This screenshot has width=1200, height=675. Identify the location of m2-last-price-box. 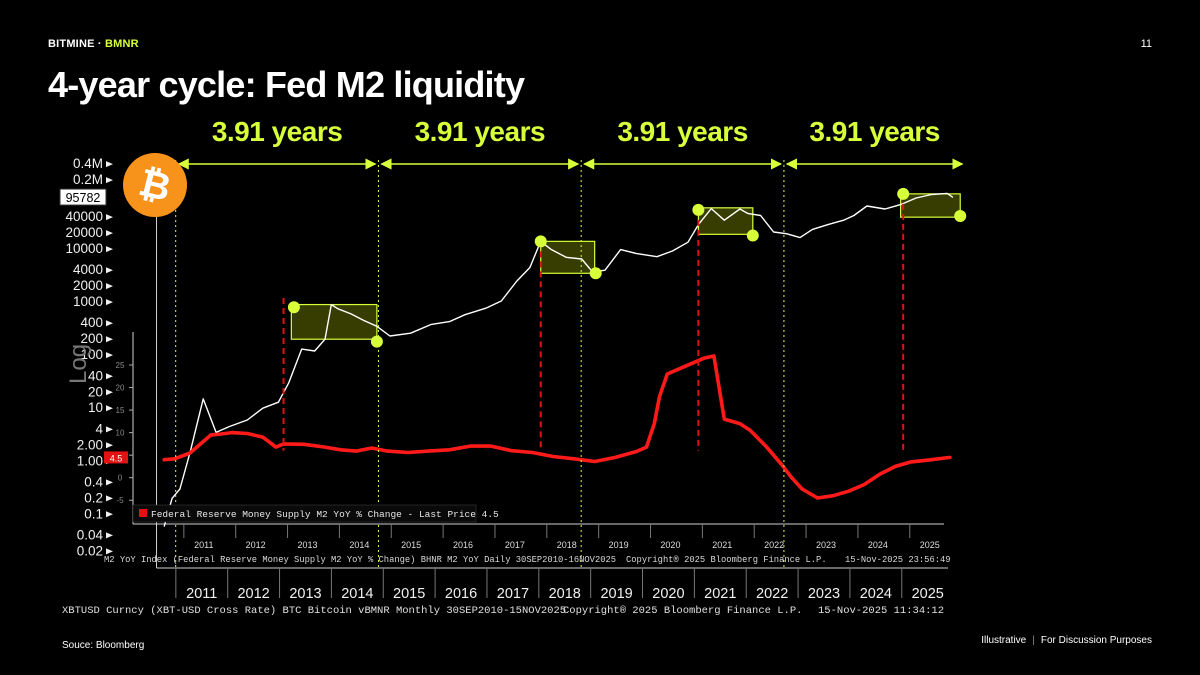
(116, 457).